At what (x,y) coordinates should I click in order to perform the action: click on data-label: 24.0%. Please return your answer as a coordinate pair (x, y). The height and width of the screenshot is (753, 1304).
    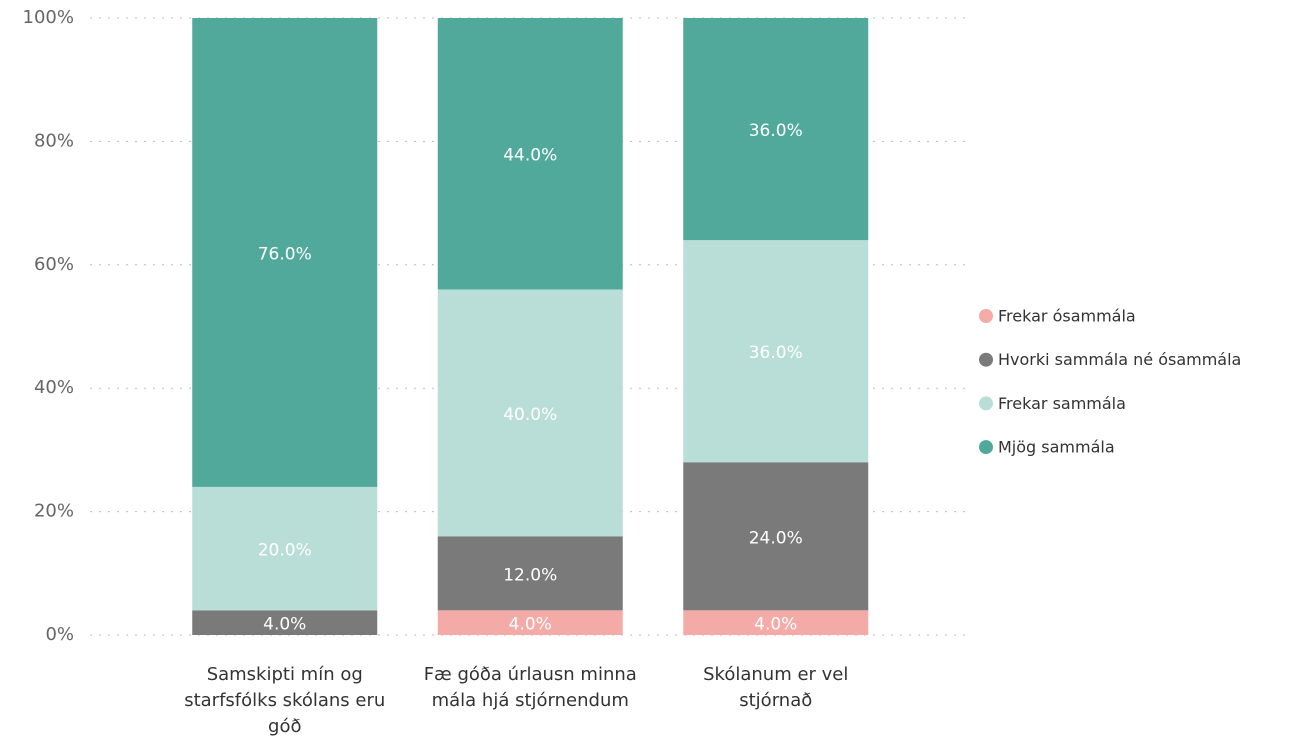
    Looking at the image, I should click on (776, 538).